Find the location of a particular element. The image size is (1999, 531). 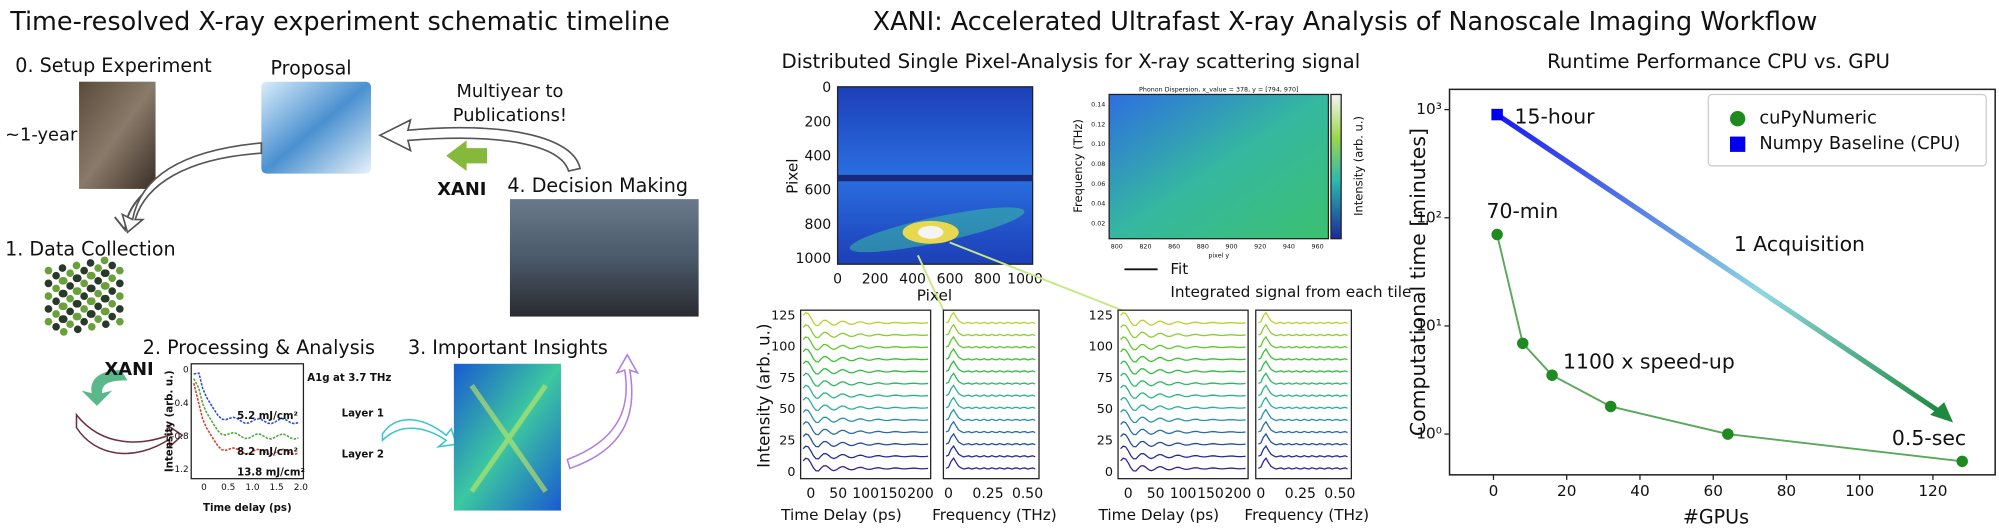

tick-label: 900 is located at coordinates (1231, 246).